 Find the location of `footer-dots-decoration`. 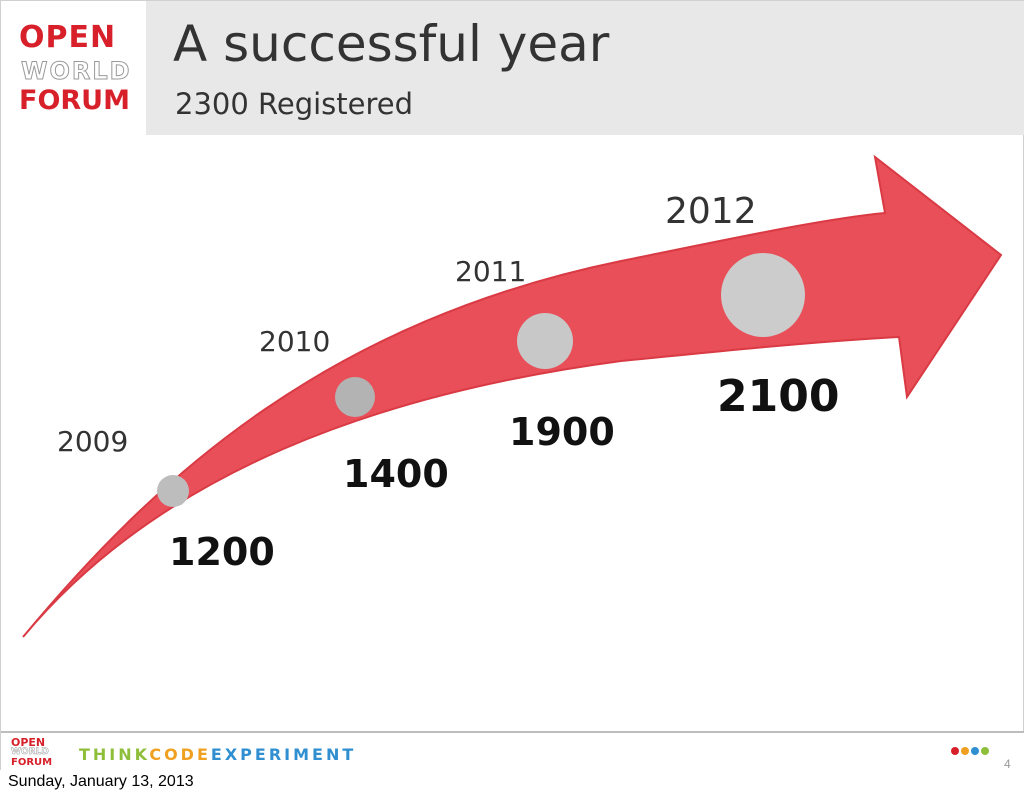

footer-dots-decoration is located at coordinates (971, 752).